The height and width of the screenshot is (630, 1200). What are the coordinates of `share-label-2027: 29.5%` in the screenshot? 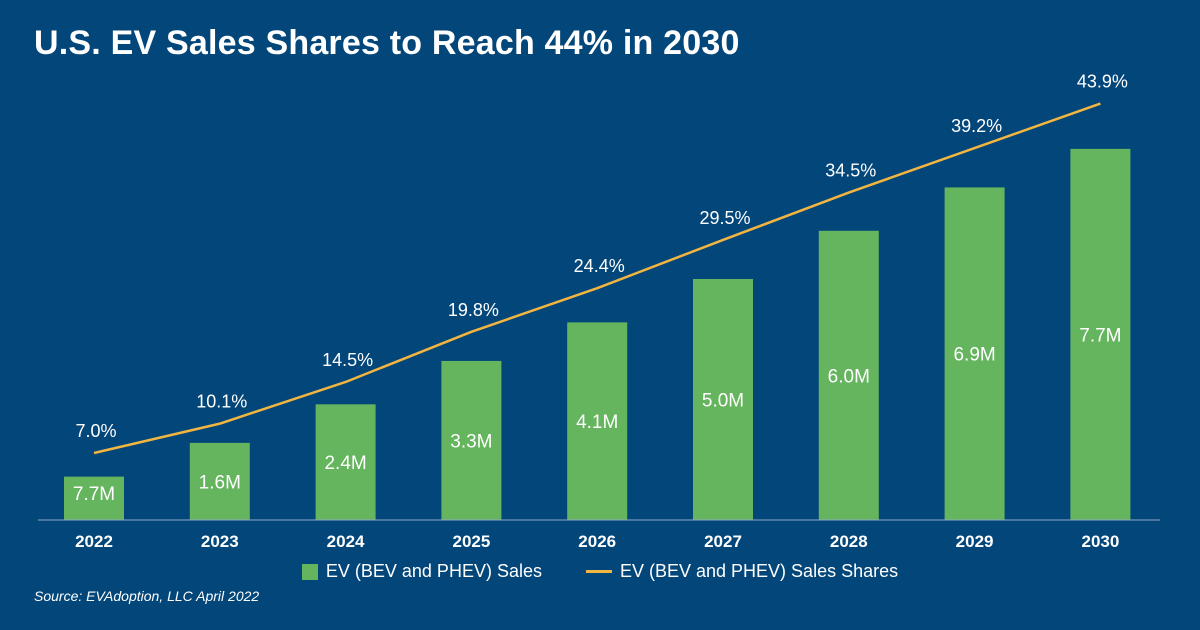 It's located at (724, 218).